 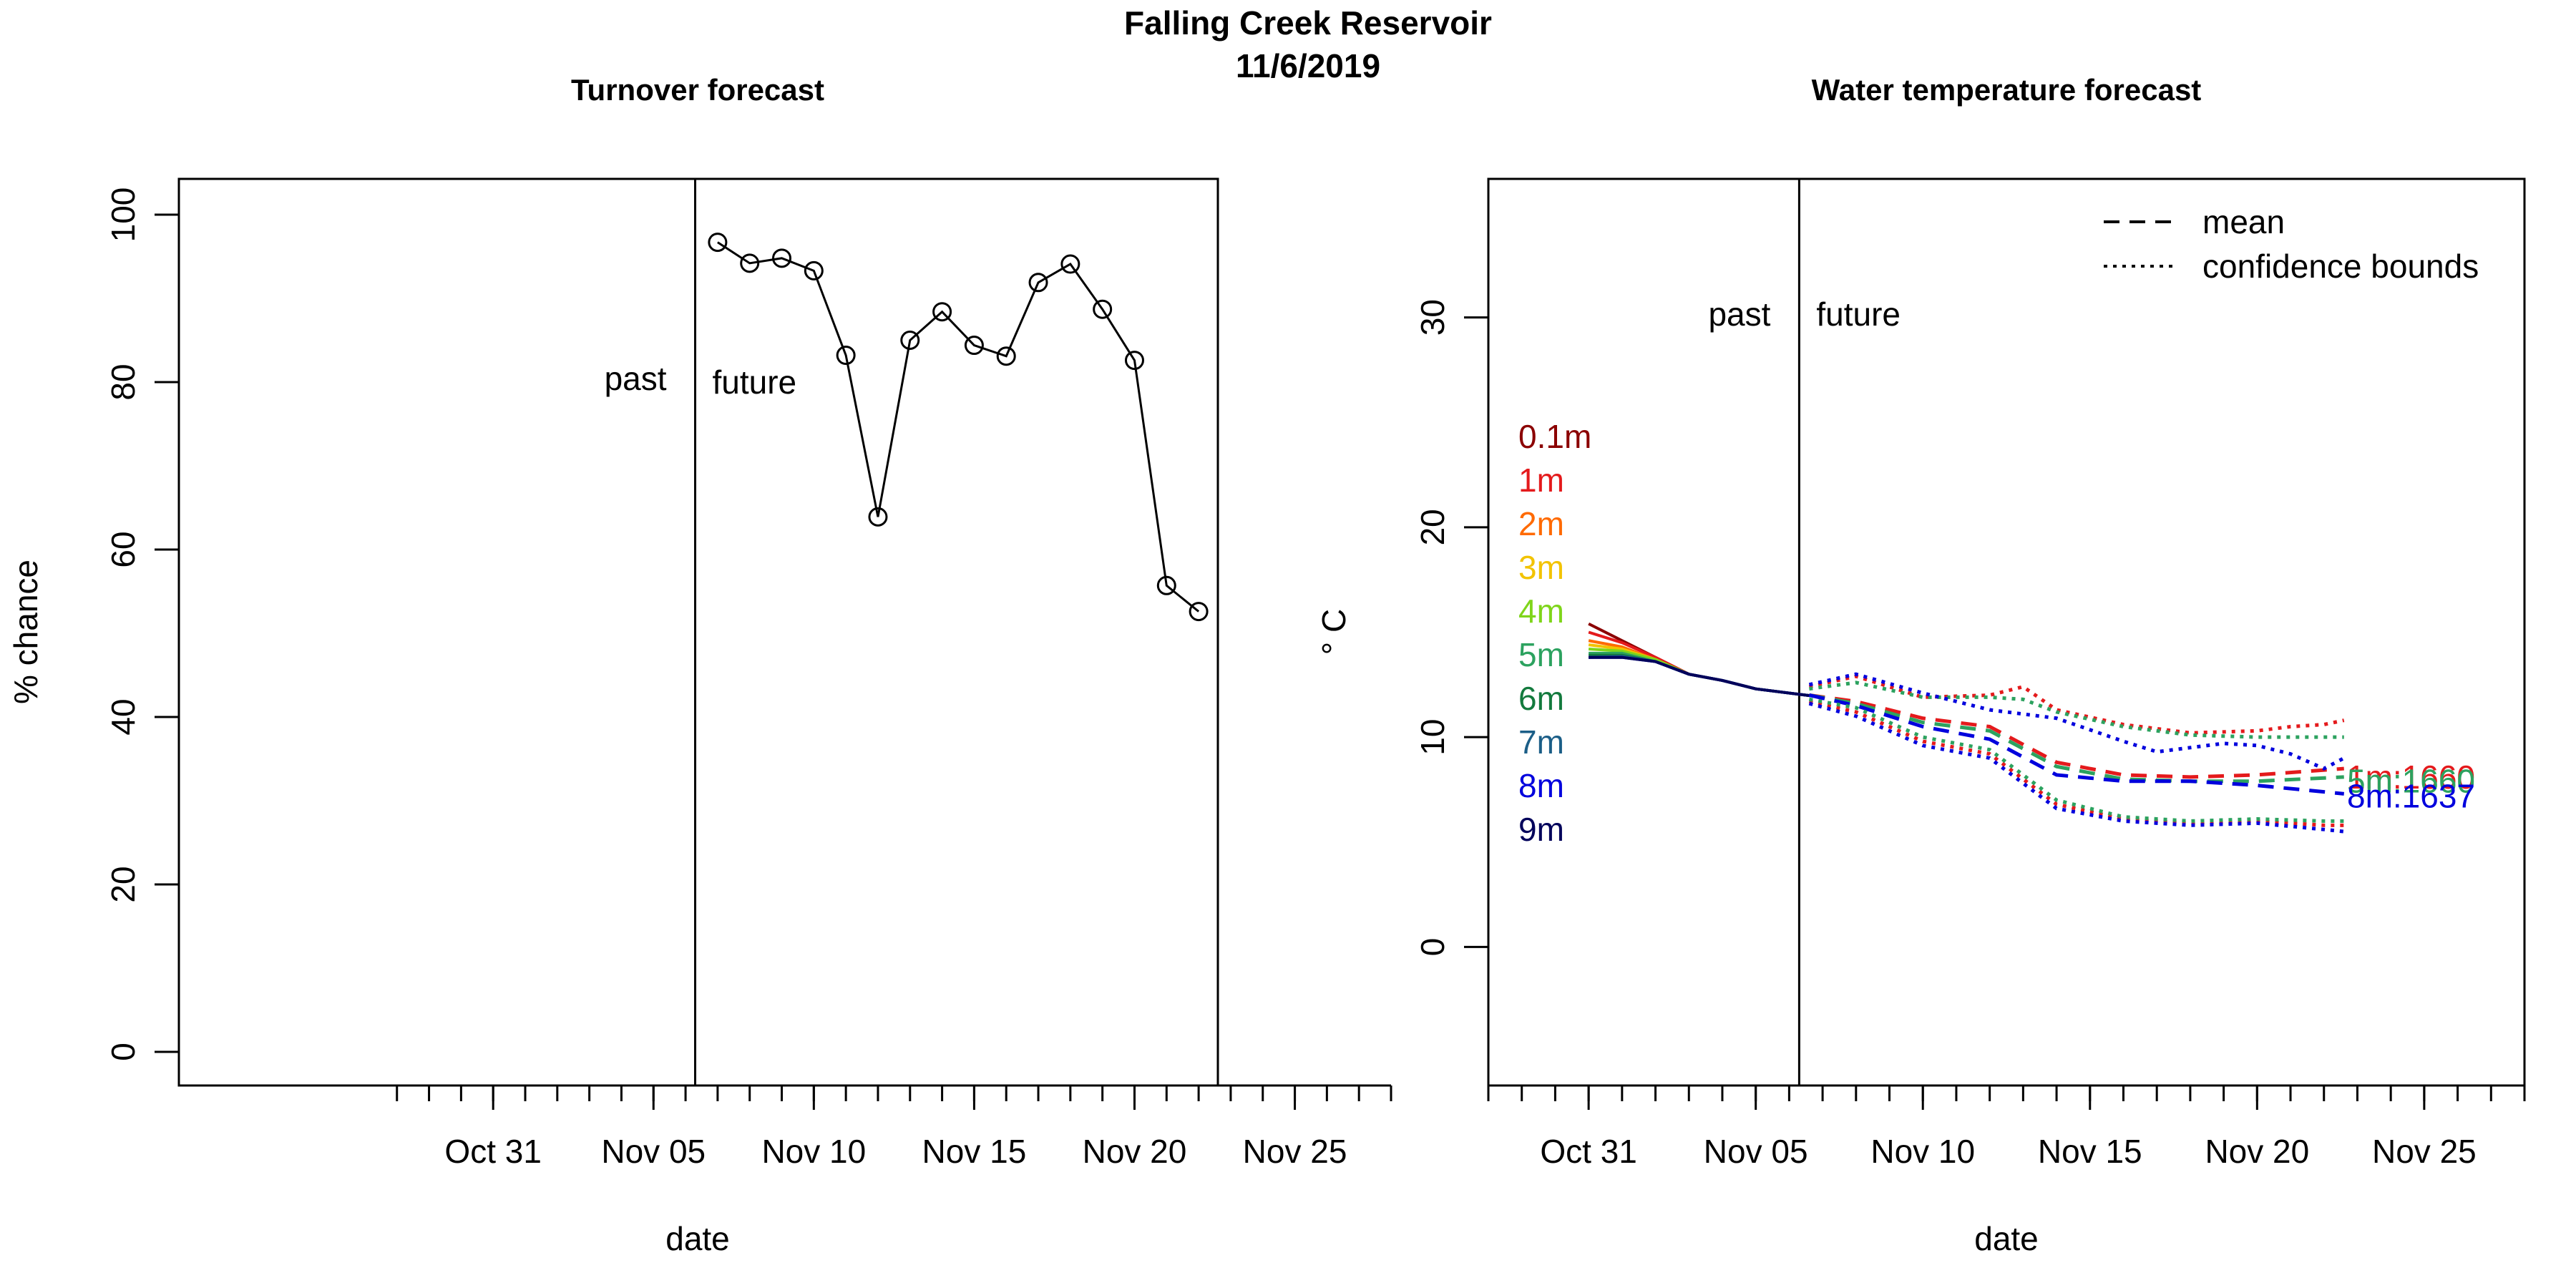 What do you see at coordinates (958, 427) in the screenshot?
I see `turnover-series-line` at bounding box center [958, 427].